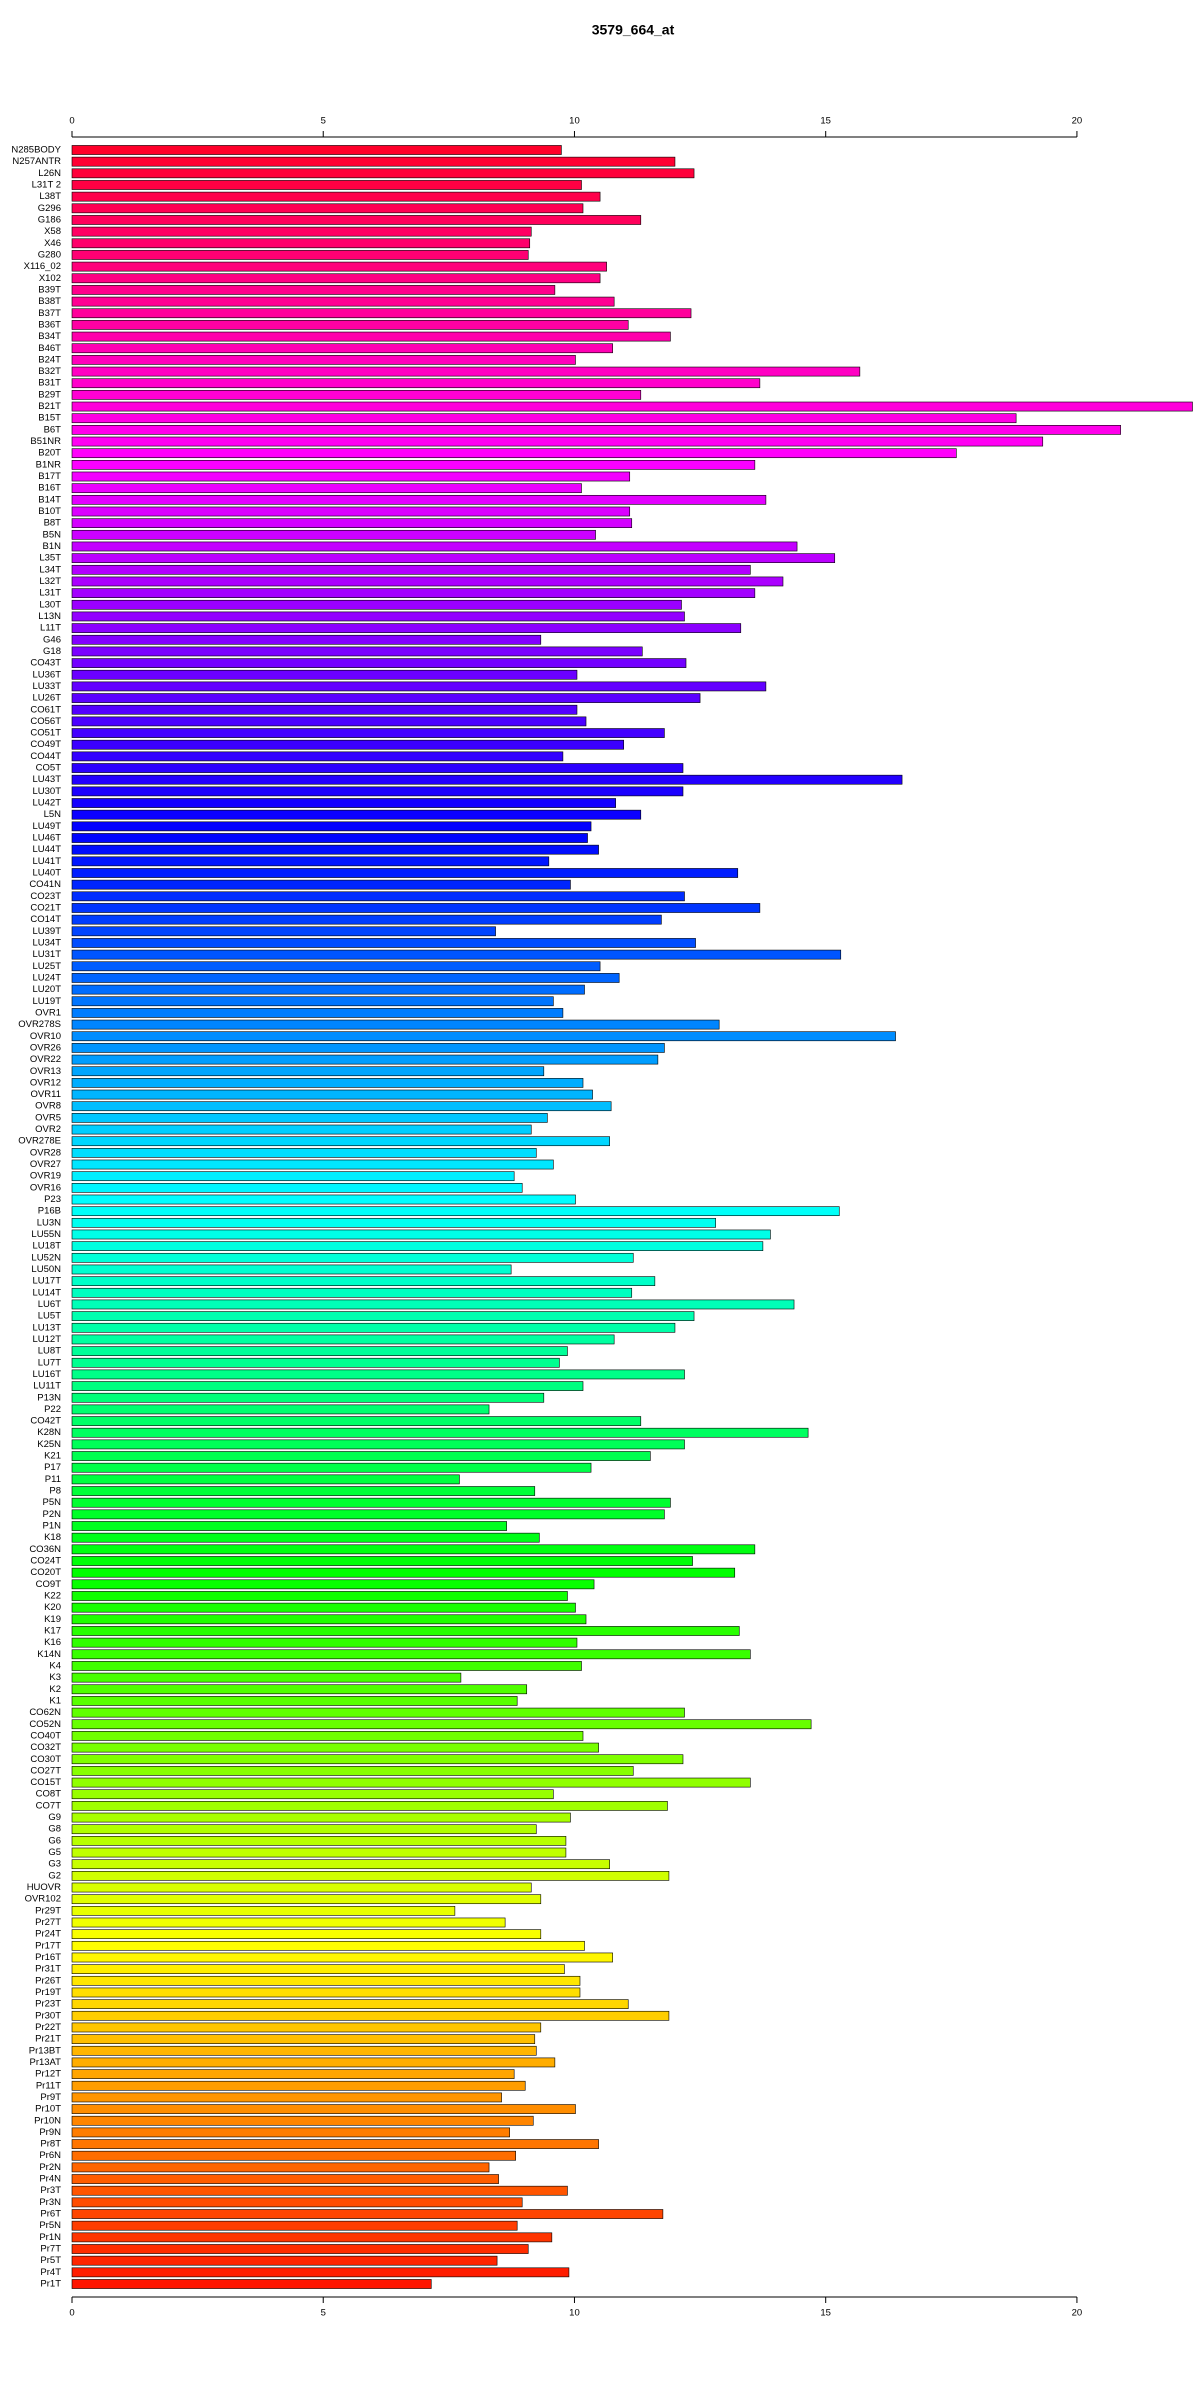 The width and height of the screenshot is (1200, 2405). What do you see at coordinates (45, 441) in the screenshot?
I see `y-tick-label: B51NR` at bounding box center [45, 441].